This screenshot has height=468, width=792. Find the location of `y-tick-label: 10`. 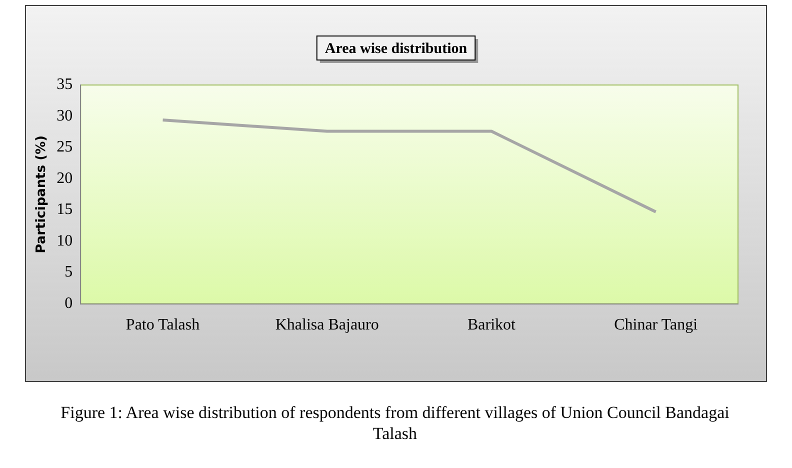

y-tick-label: 10 is located at coordinates (64, 241).